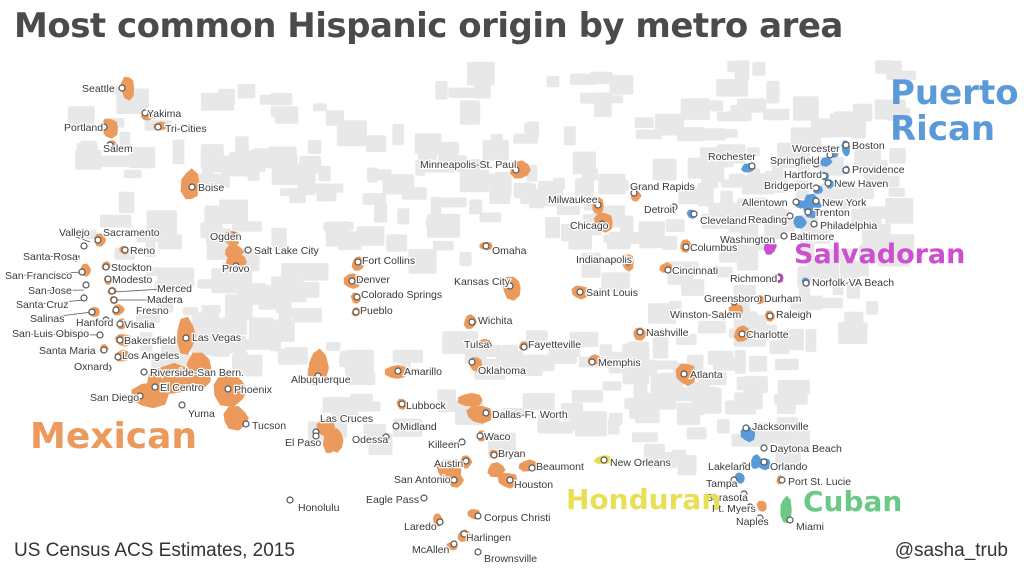 This screenshot has width=1024, height=573. I want to click on metro-dot-new-haven, so click(828, 183).